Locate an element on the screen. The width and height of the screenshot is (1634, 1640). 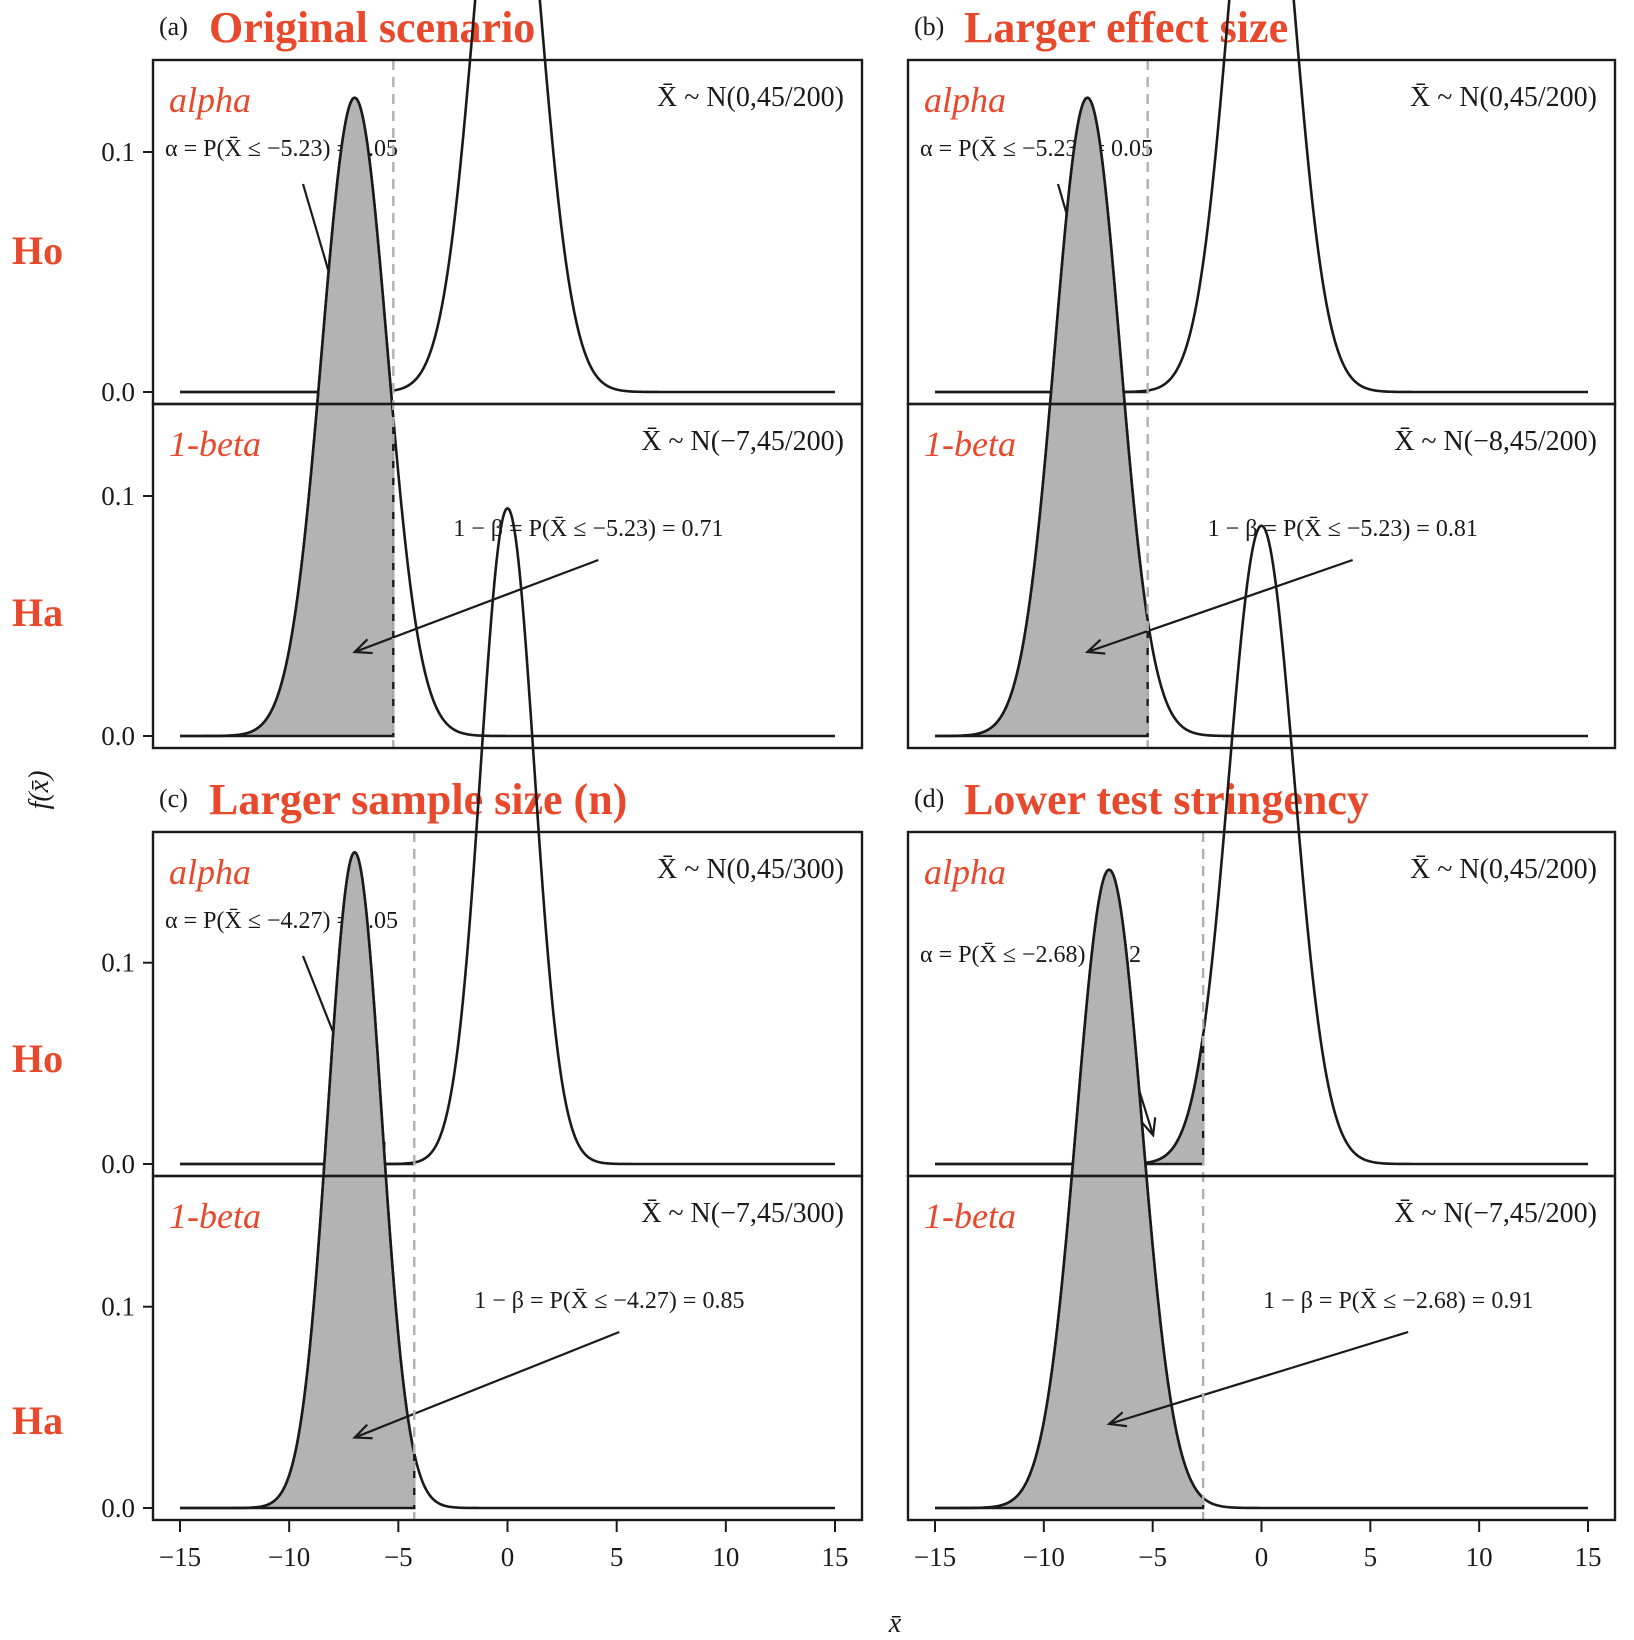
alpha-region is located at coordinates (1070, 1100).